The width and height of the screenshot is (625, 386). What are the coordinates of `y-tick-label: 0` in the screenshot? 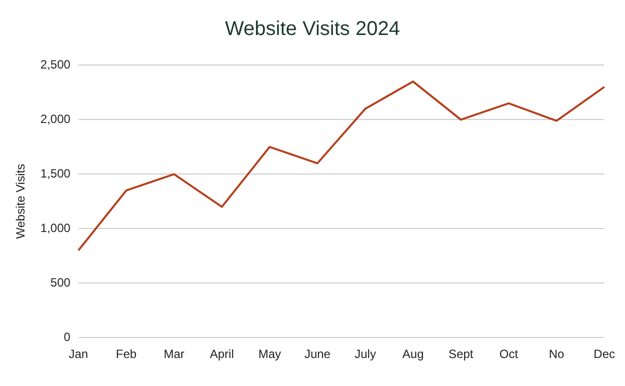 It's located at (67, 337).